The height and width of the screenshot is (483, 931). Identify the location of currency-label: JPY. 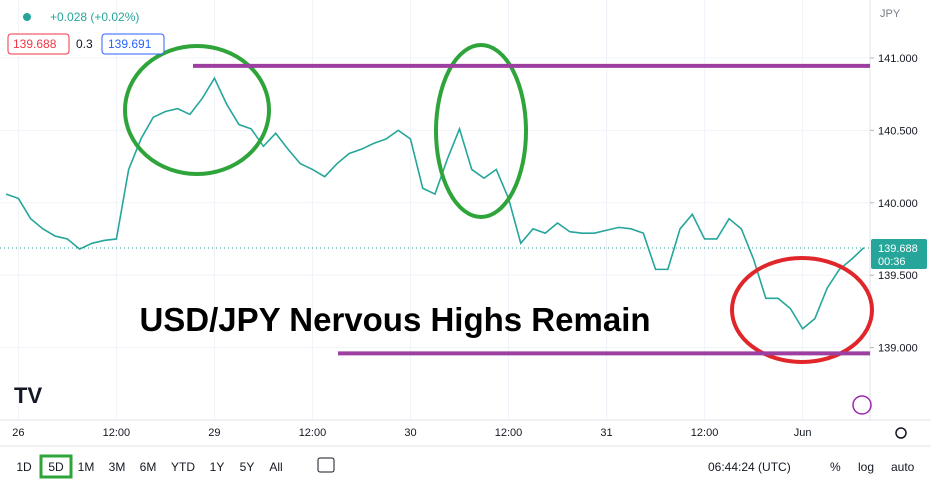
(890, 14).